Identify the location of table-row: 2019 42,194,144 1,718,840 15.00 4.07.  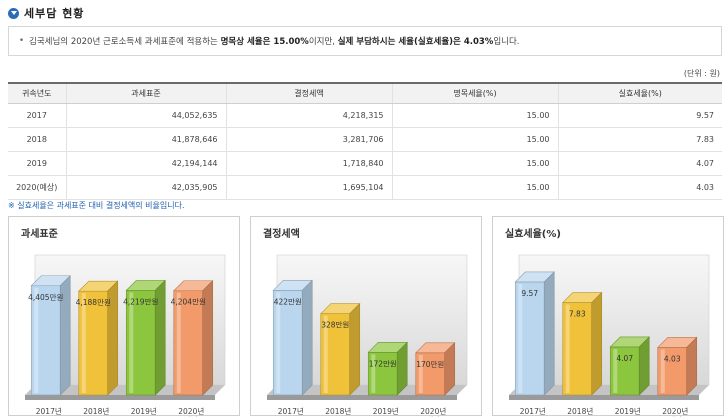
(365, 163).